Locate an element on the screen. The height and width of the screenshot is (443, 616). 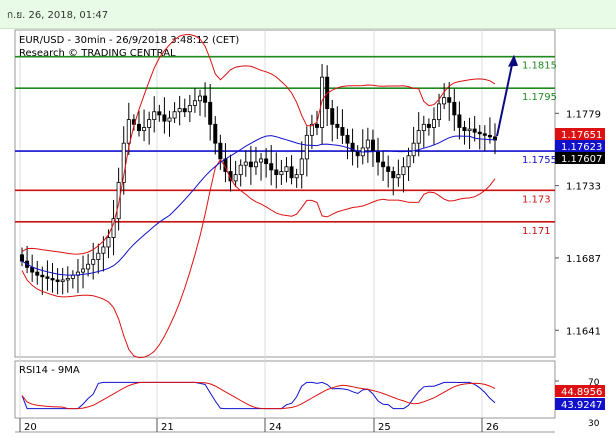
rsi-tick-label: 70 is located at coordinates (594, 383).